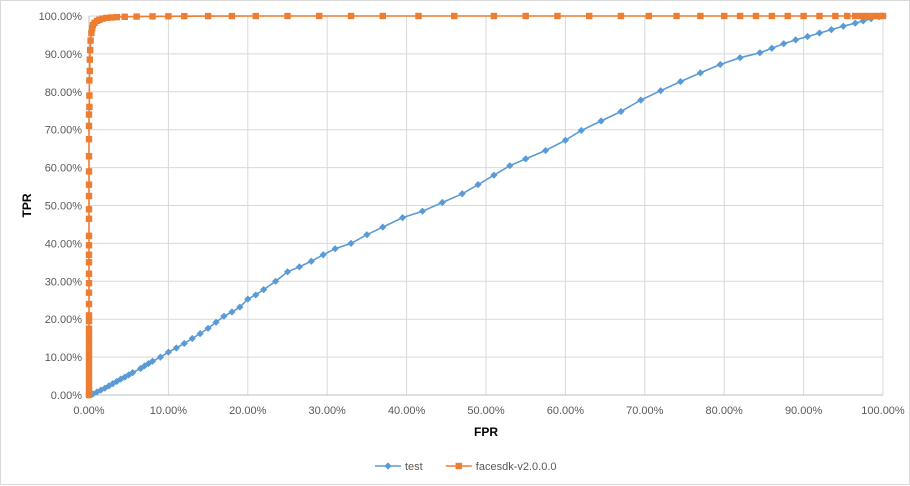 The image size is (910, 486). What do you see at coordinates (169, 411) in the screenshot?
I see `x-tick-label: 10.00%` at bounding box center [169, 411].